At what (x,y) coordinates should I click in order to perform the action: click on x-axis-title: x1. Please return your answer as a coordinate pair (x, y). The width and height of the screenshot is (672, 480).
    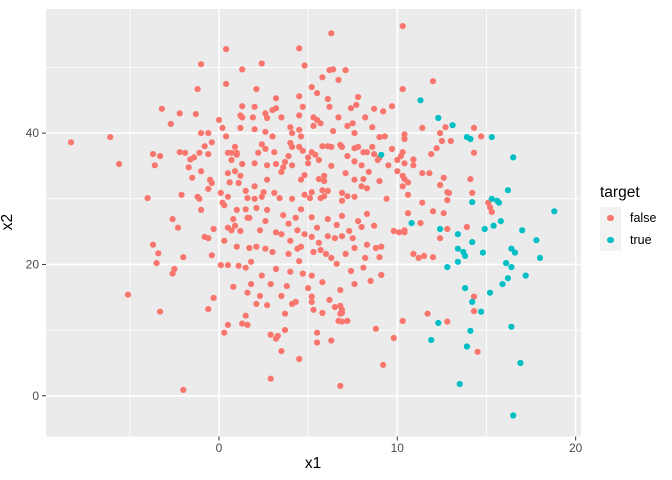
    Looking at the image, I should click on (336, 464).